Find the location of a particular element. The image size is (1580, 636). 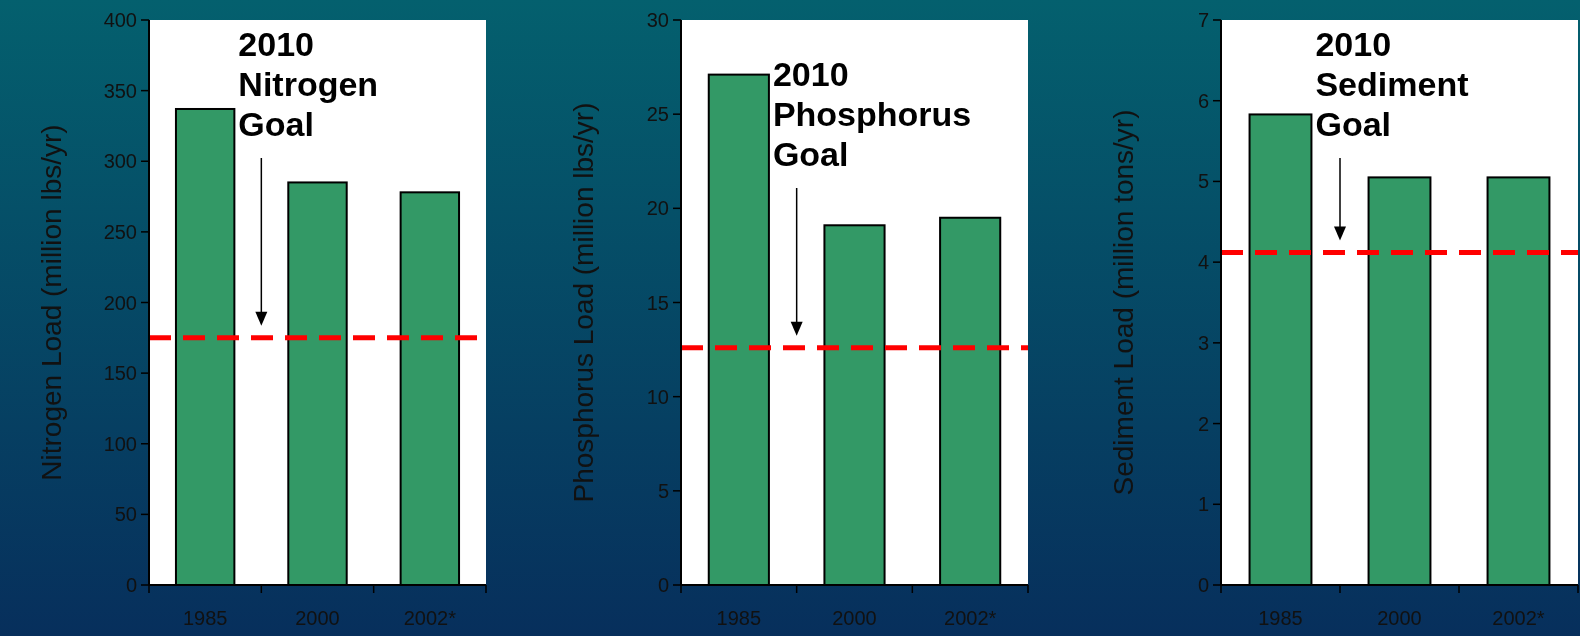

y-axis-title: Phosphorus Load (million lbs/yr) is located at coordinates (583, 302).